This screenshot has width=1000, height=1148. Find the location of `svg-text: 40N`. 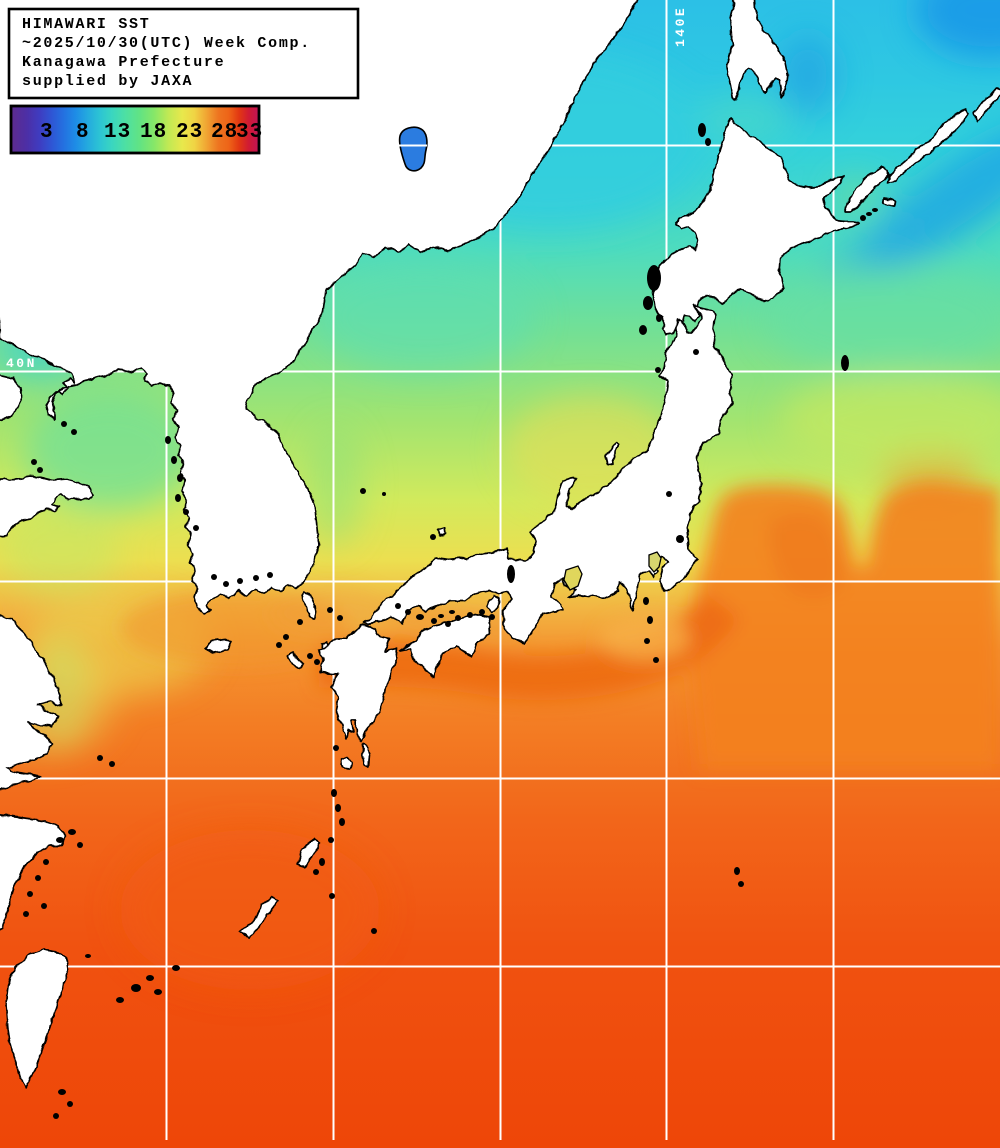

svg-text: 40N is located at coordinates (21, 363).